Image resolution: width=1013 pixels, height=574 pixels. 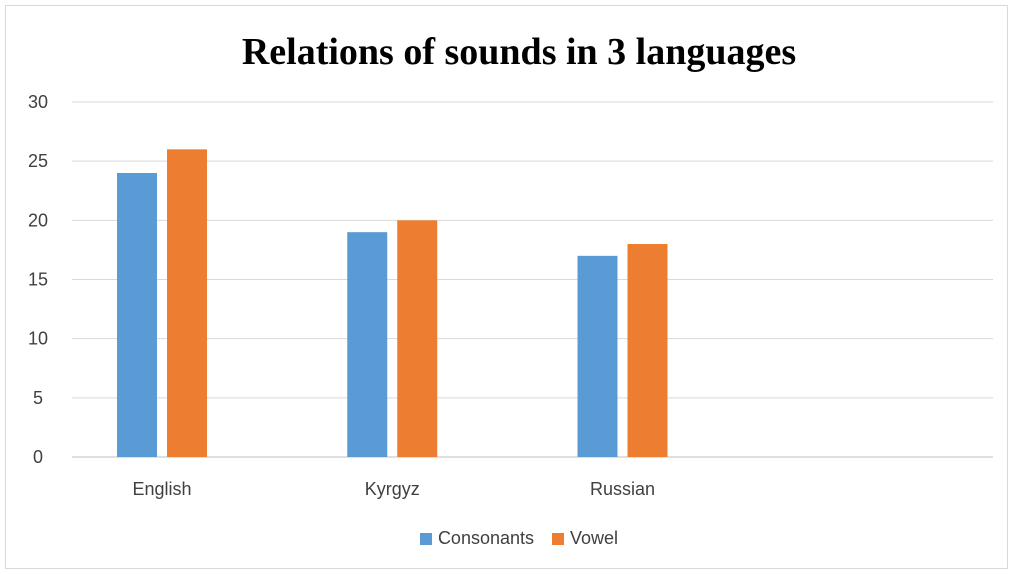 What do you see at coordinates (486, 538) in the screenshot?
I see `legend-label-consonants: Consonants` at bounding box center [486, 538].